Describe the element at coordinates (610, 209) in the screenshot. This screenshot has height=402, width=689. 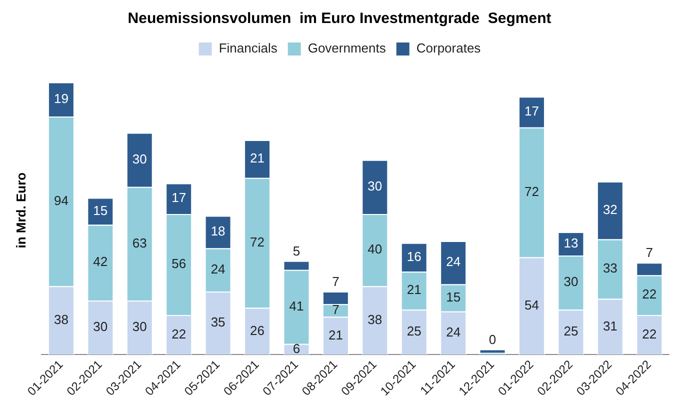
I see `data-label: 32` at that location.